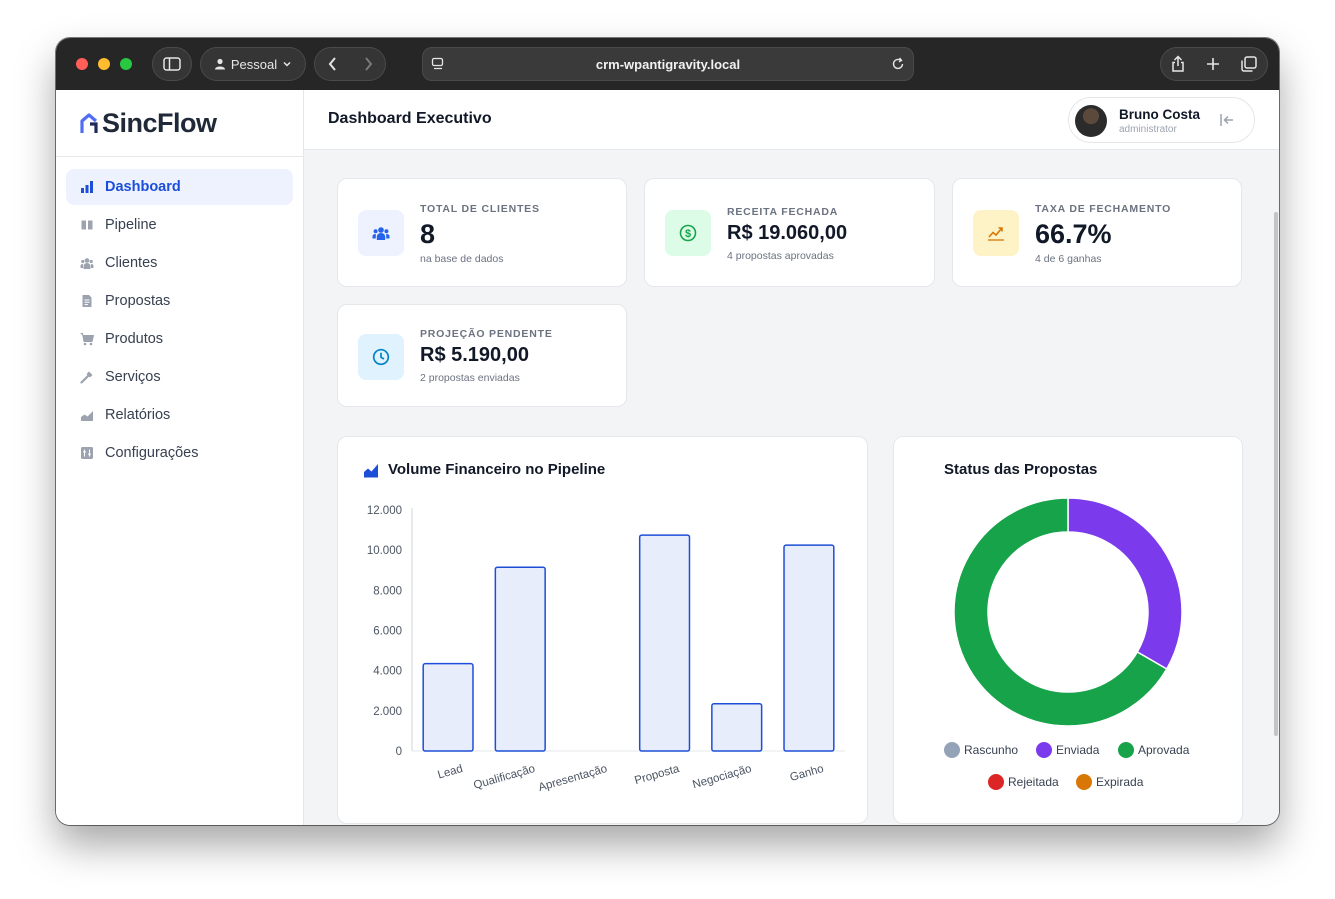  What do you see at coordinates (399, 752) in the screenshot?
I see `y-tick-label: 0` at bounding box center [399, 752].